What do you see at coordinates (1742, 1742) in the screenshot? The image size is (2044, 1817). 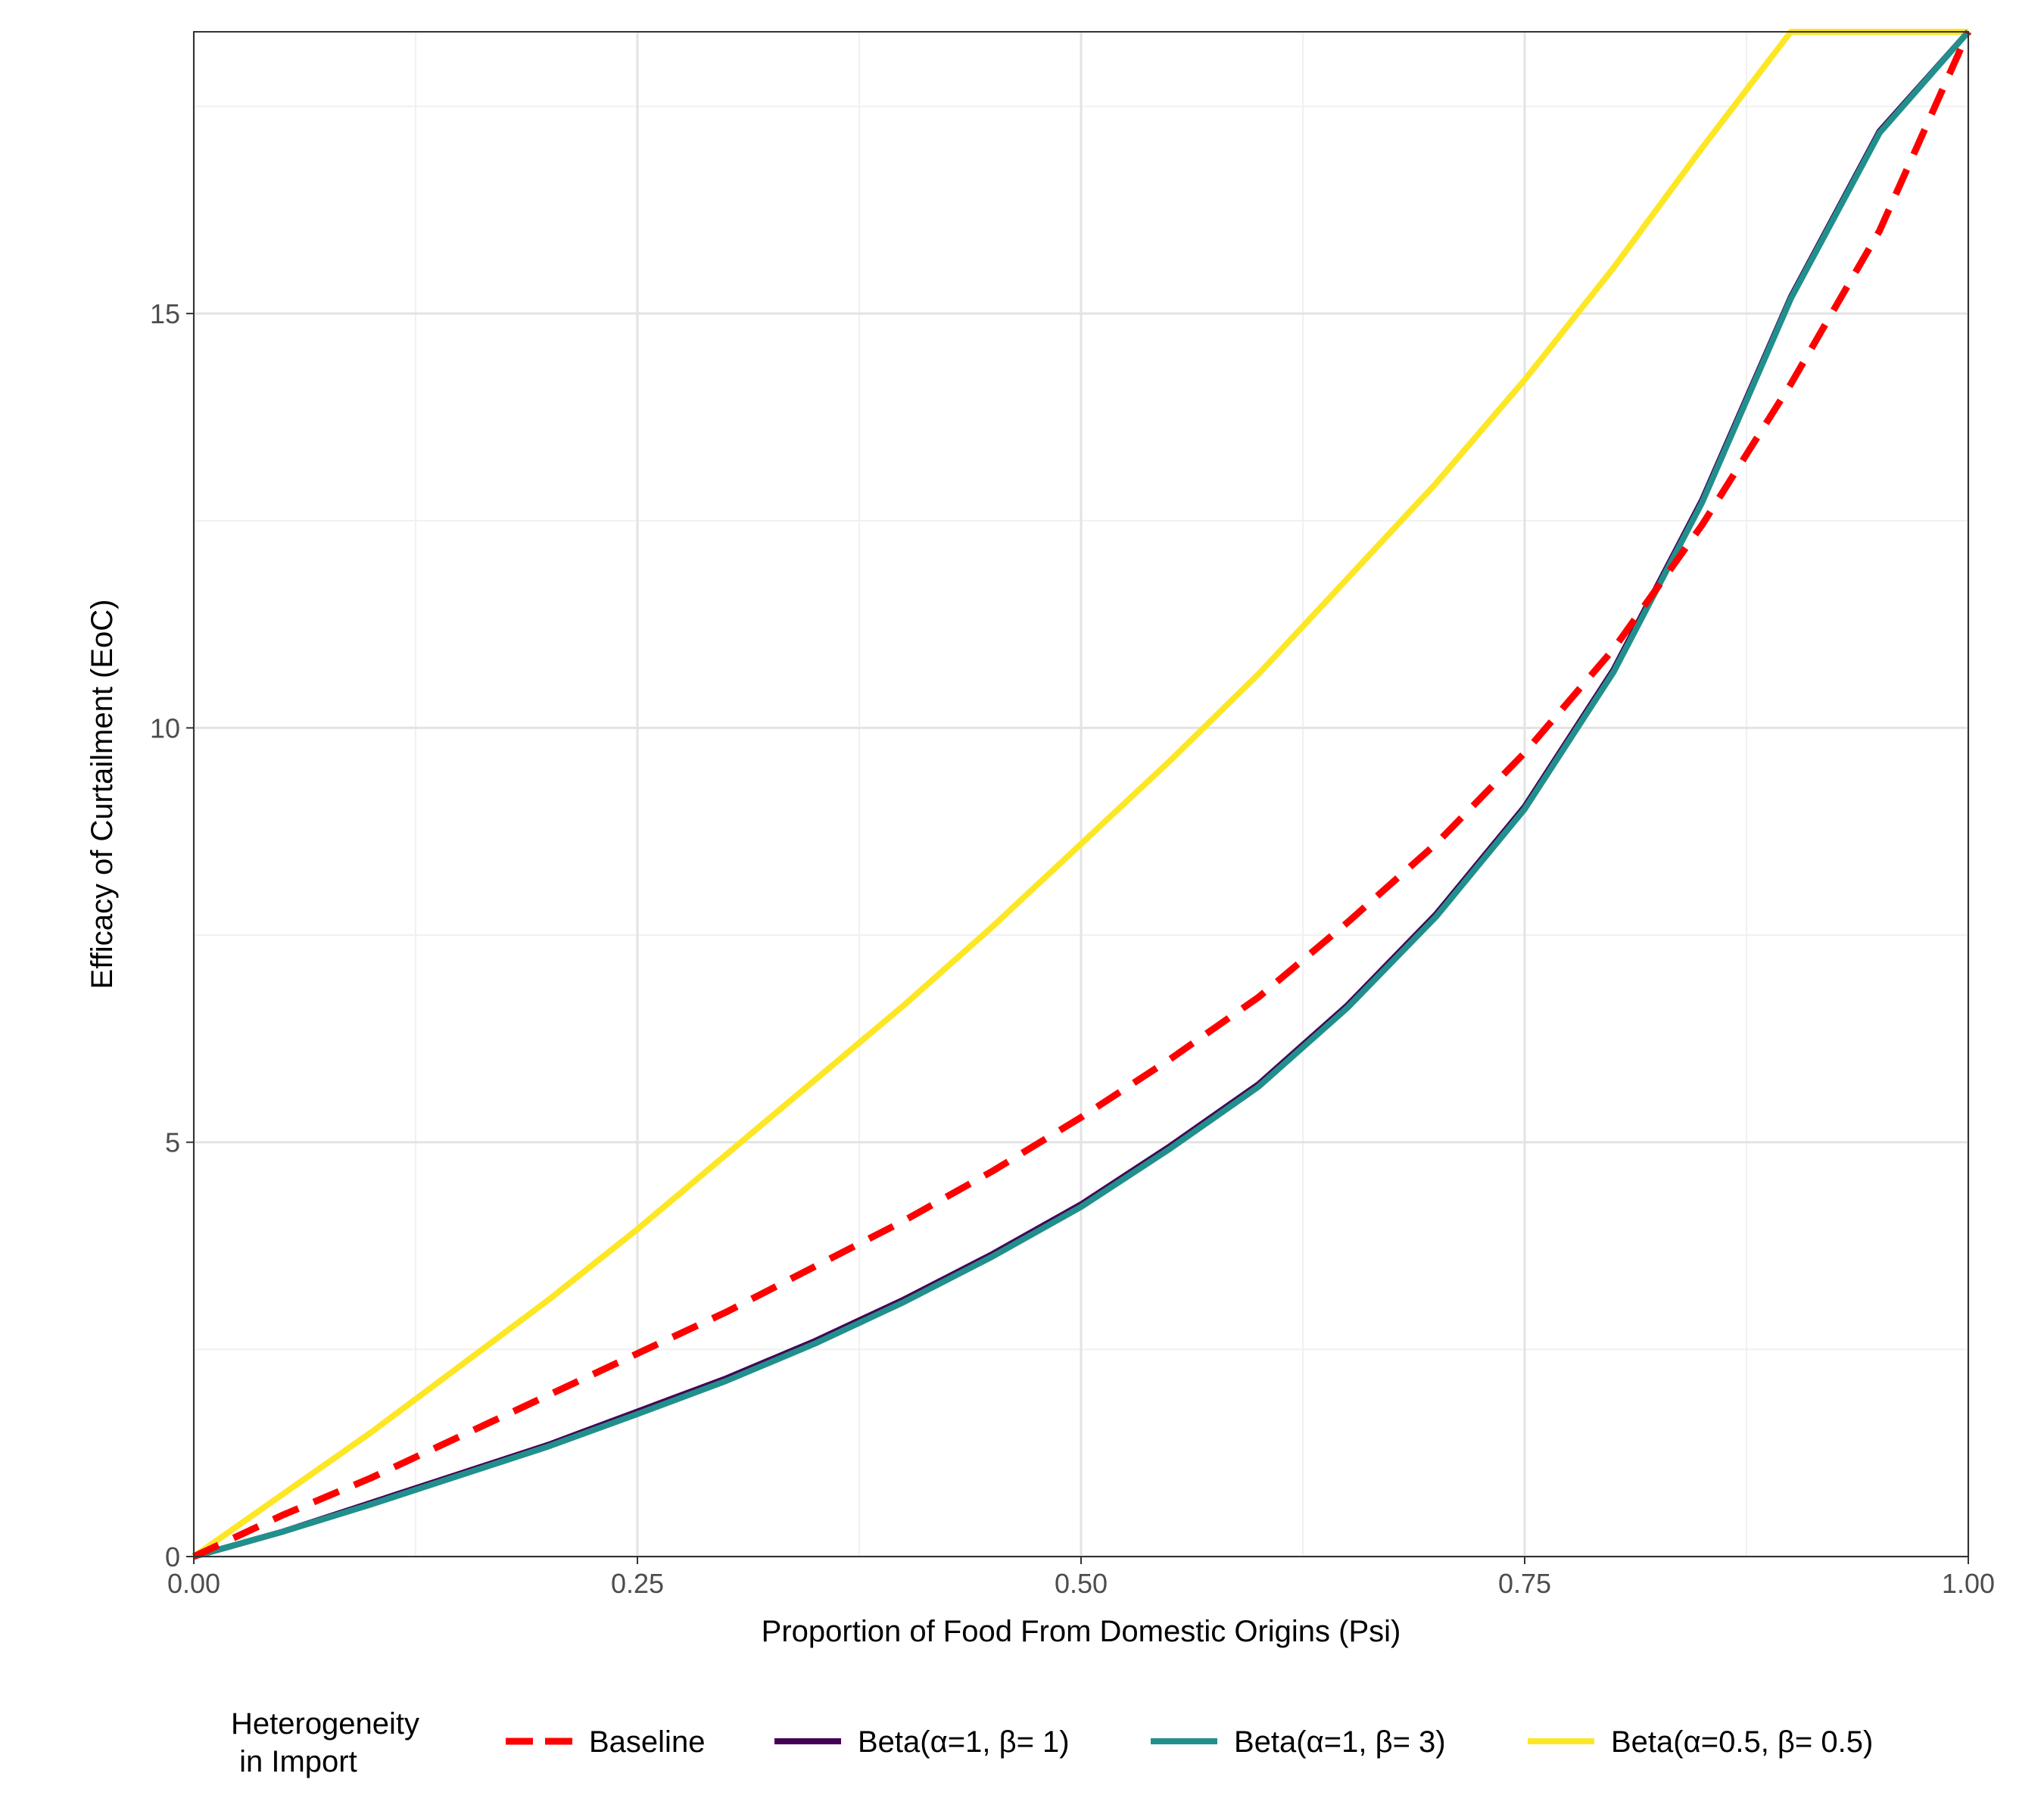 I see `legend-label-3: Beta(α=0.5, β= 0.5)` at bounding box center [1742, 1742].